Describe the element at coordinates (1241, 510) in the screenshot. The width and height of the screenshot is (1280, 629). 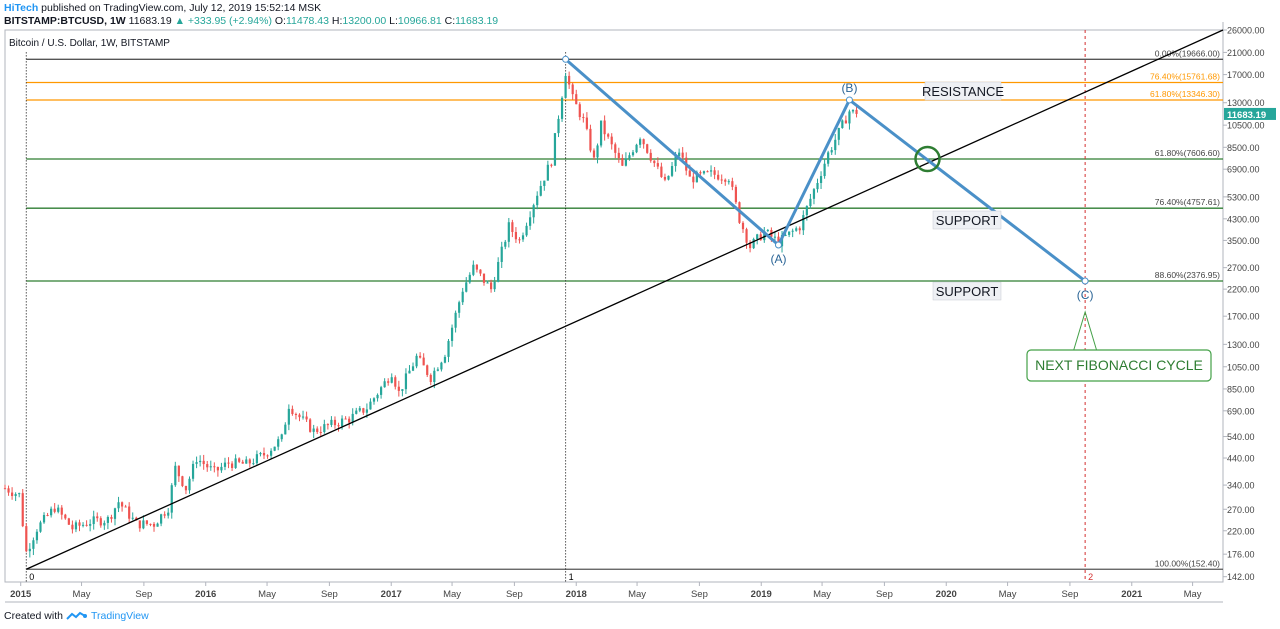
I see `y-tick-label: 270.00` at that location.